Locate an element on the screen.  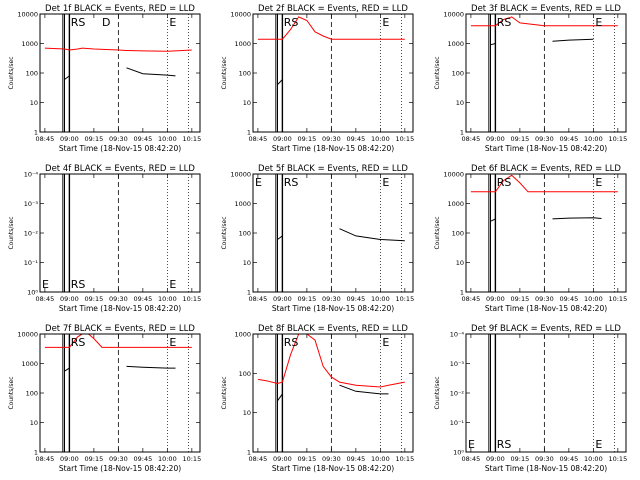
panel-title: Det 8f BLACK = Events, RED = LLD is located at coordinates (333, 329).